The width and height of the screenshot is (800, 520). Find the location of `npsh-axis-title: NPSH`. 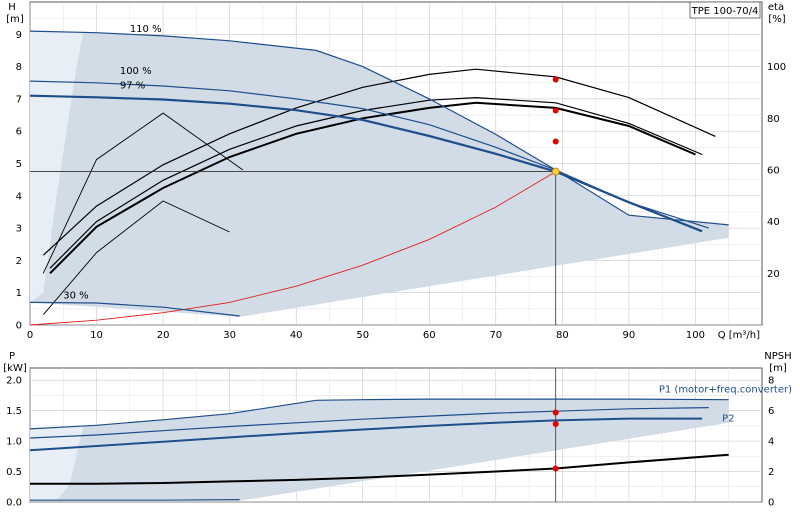

npsh-axis-title: NPSH is located at coordinates (777, 356).